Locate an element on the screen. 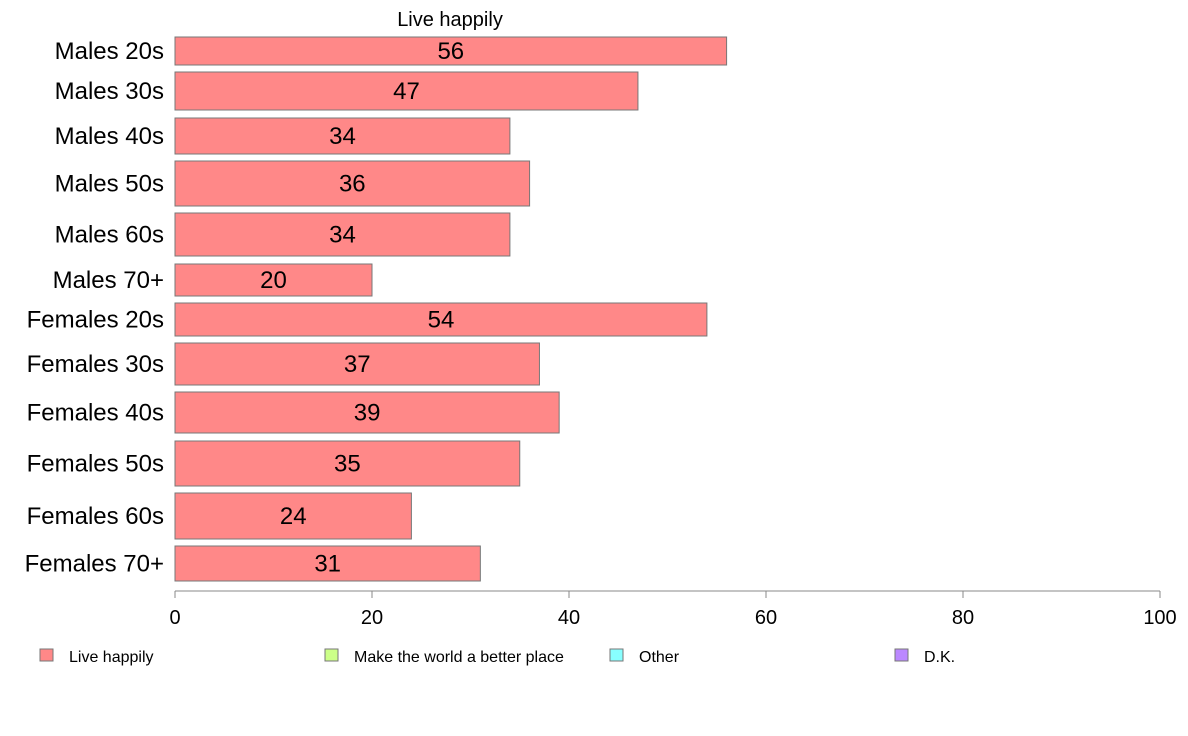 This screenshot has width=1188, height=736. category-label: Males 30s is located at coordinates (109, 91).